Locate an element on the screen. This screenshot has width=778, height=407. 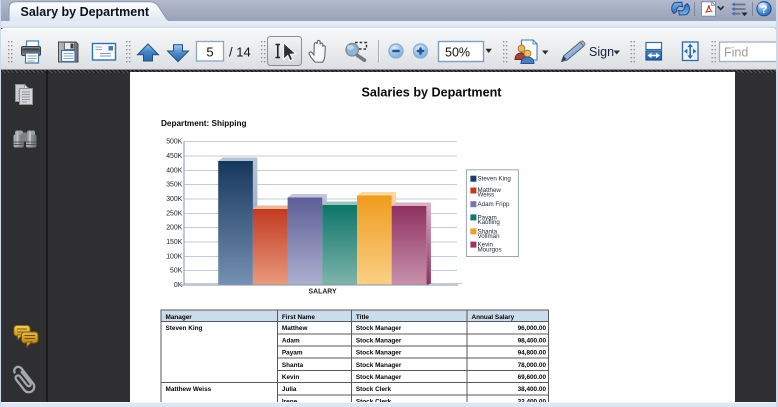
svg-text: 94,800.00 is located at coordinates (532, 353).